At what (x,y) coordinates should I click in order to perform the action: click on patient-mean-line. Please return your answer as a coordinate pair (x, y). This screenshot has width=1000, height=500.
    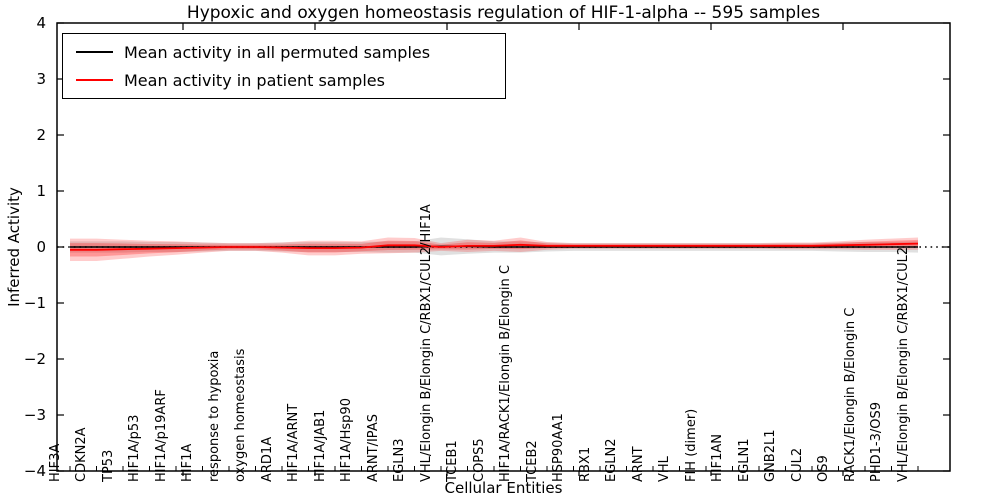
    Looking at the image, I should click on (494, 246).